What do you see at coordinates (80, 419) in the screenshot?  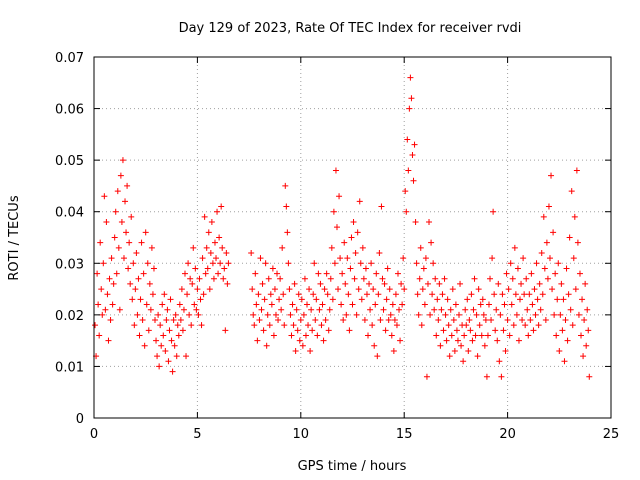 I see `y-tick-label: 0` at bounding box center [80, 419].